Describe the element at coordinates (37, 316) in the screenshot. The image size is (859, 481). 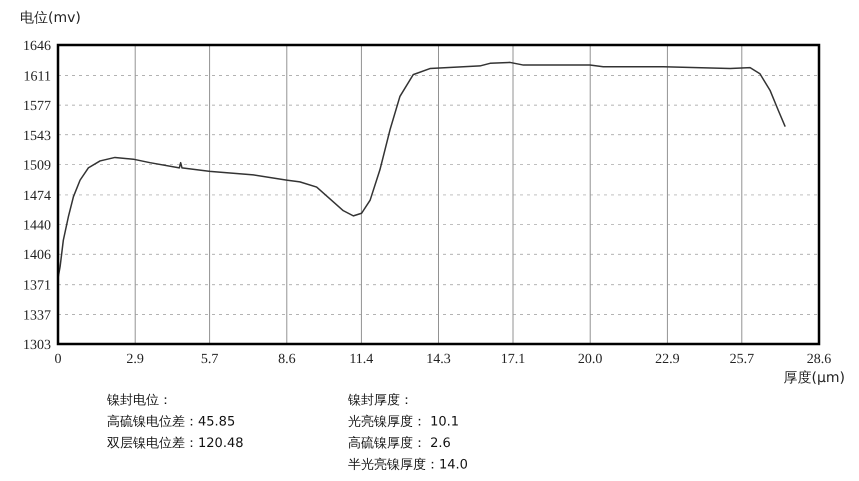
I see `y-tick-label: 1337` at that location.